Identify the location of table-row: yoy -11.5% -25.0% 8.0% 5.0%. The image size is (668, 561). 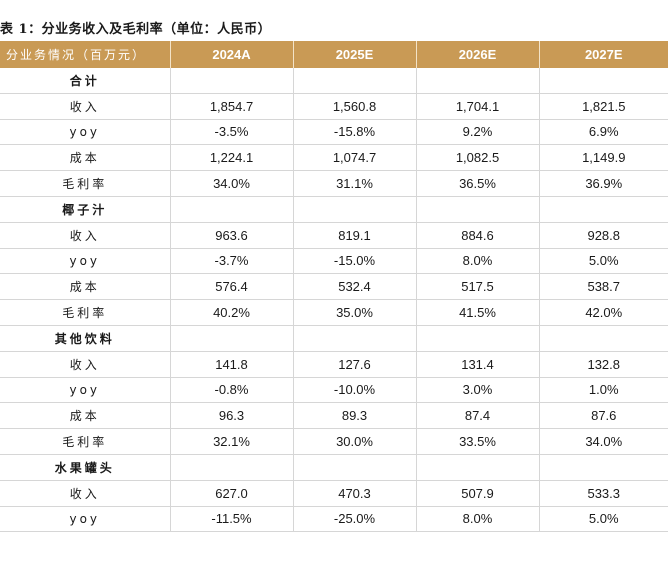
(334, 519).